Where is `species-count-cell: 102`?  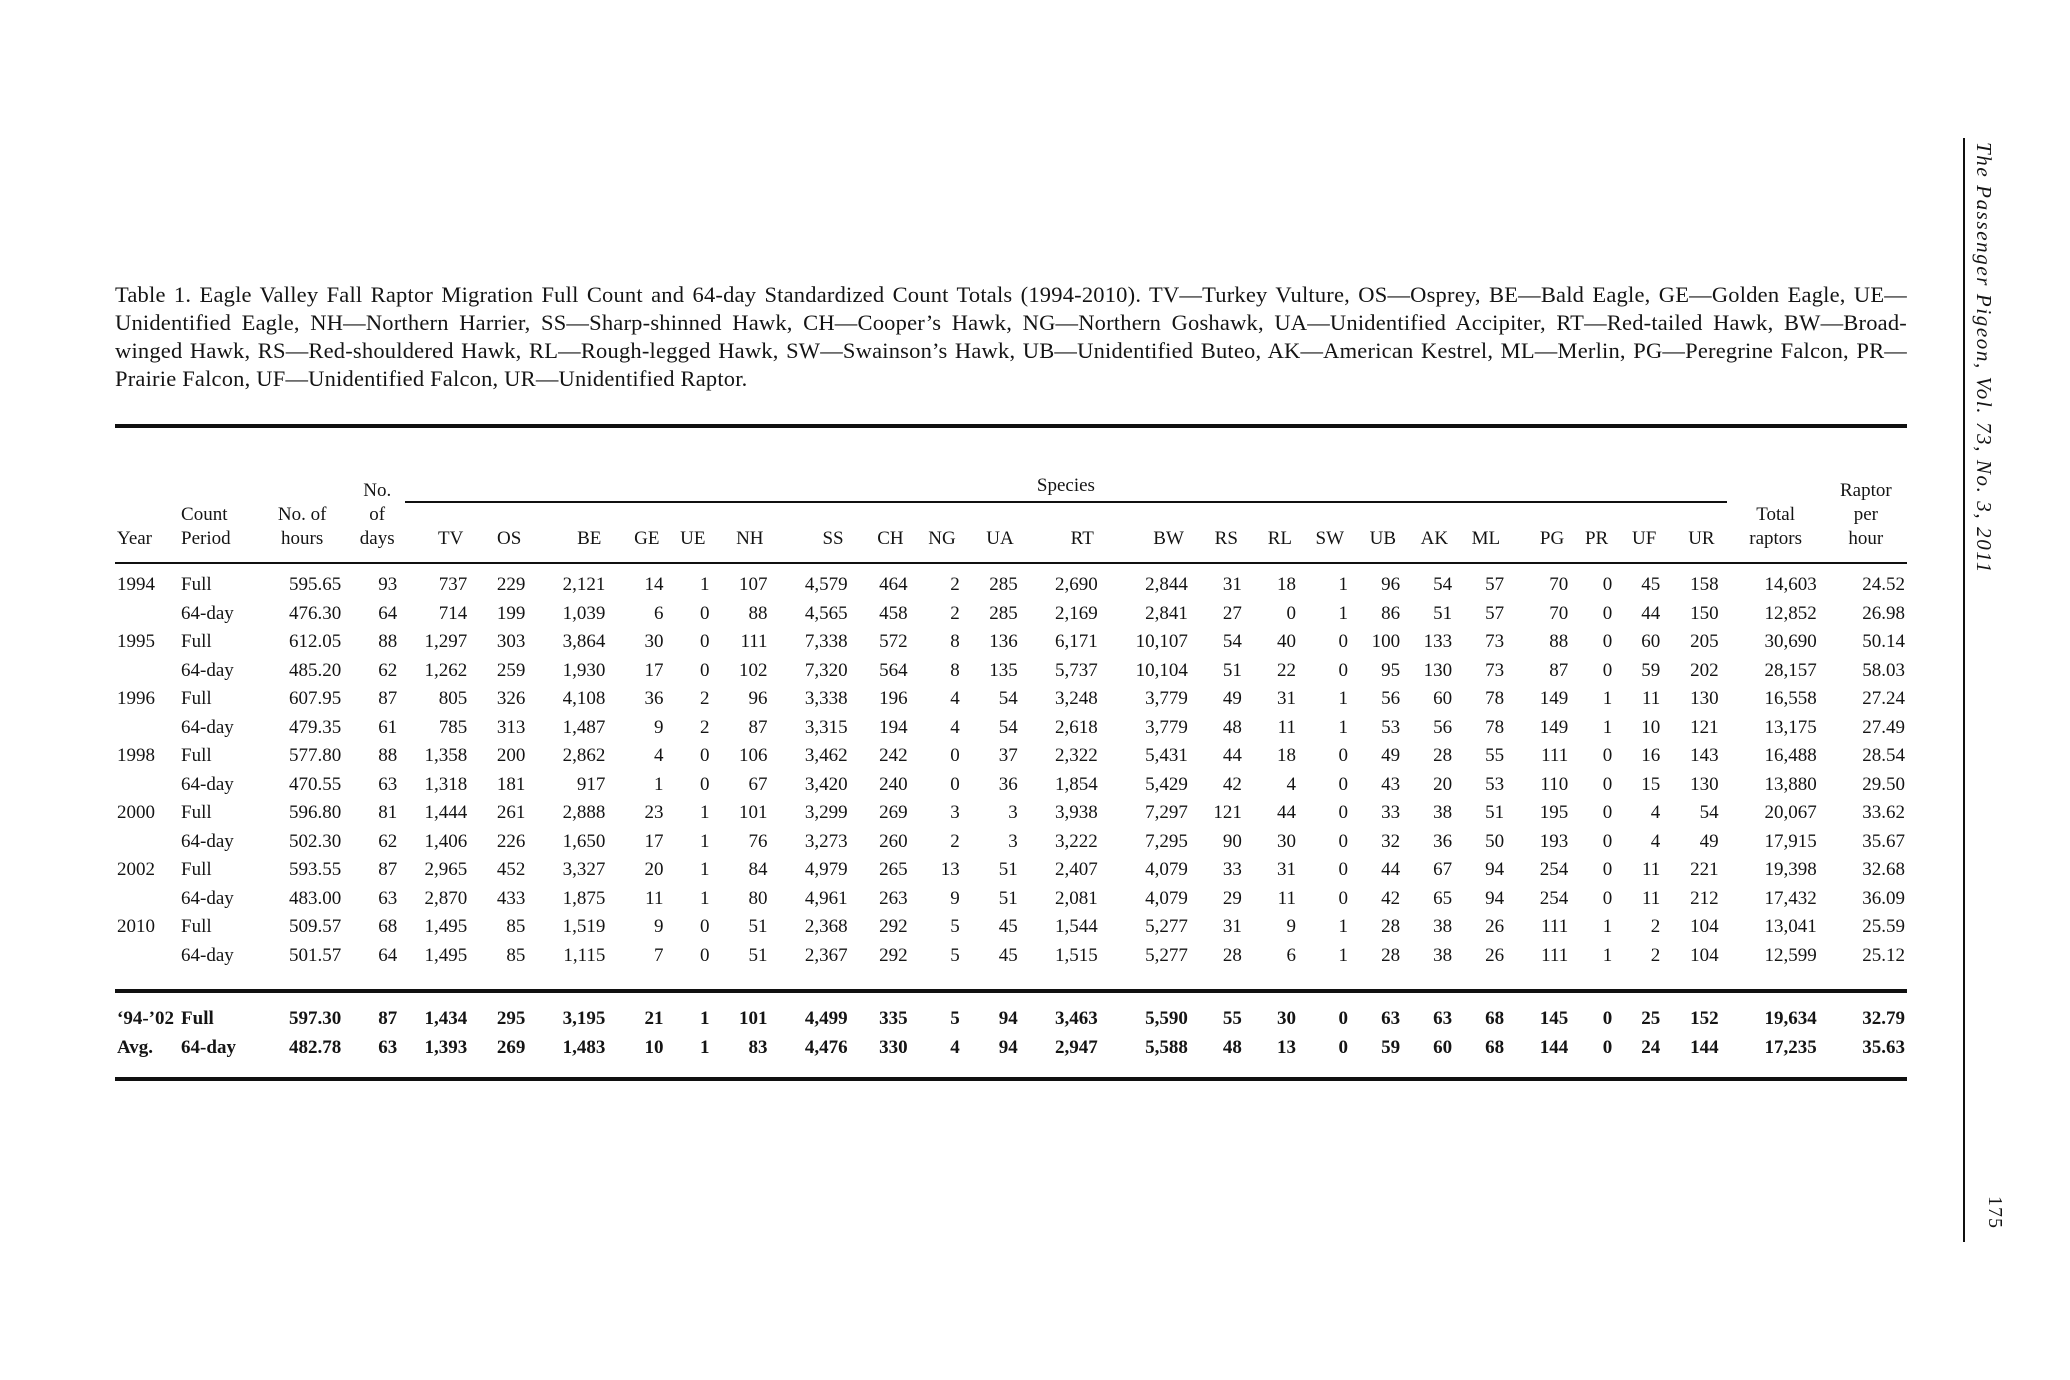
species-count-cell: 102 is located at coordinates (753, 670).